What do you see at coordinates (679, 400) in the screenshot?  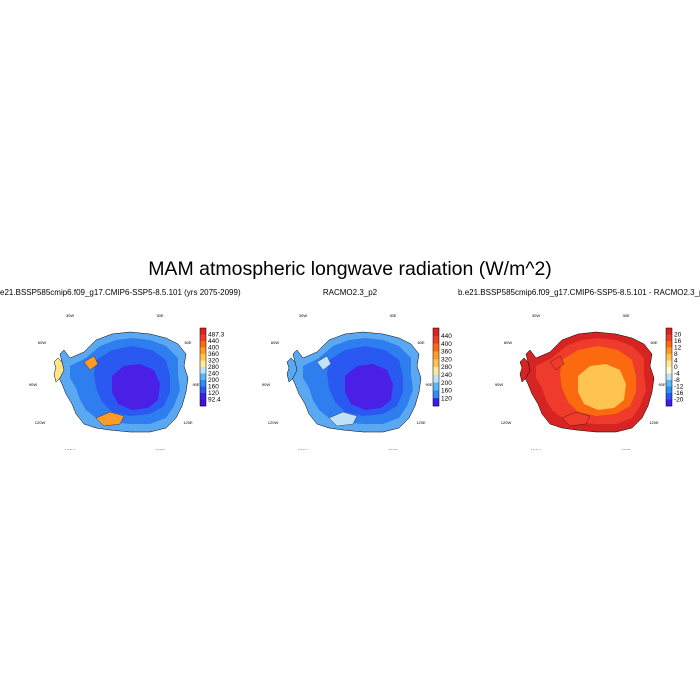 I see `colorbar-label: -20` at bounding box center [679, 400].